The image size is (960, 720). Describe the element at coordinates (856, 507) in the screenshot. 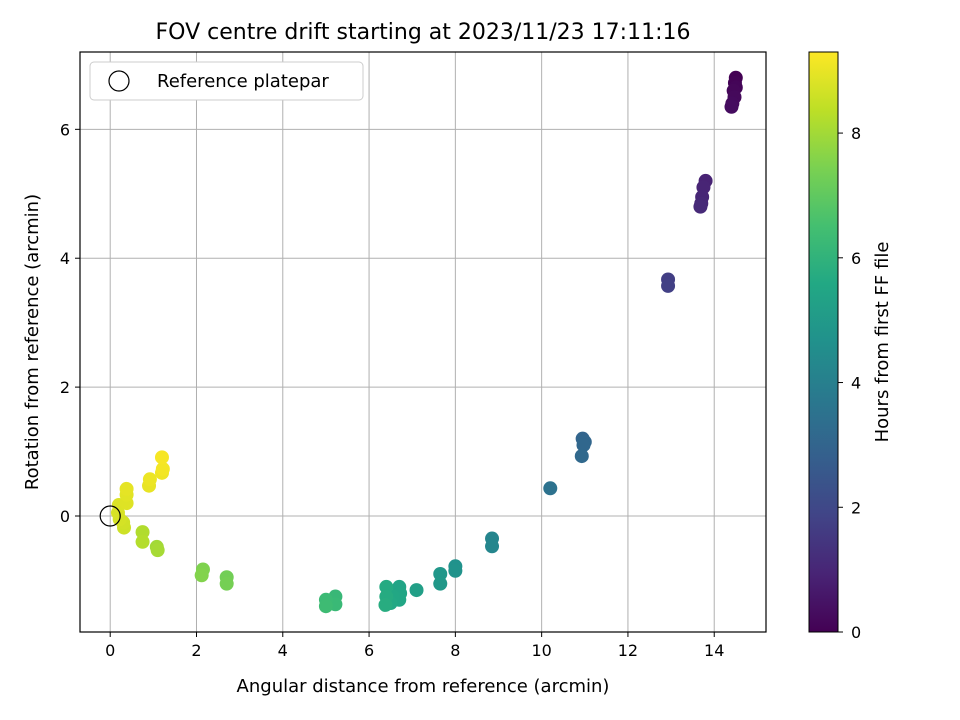

I see `colorbar-tick-label: 2` at that location.